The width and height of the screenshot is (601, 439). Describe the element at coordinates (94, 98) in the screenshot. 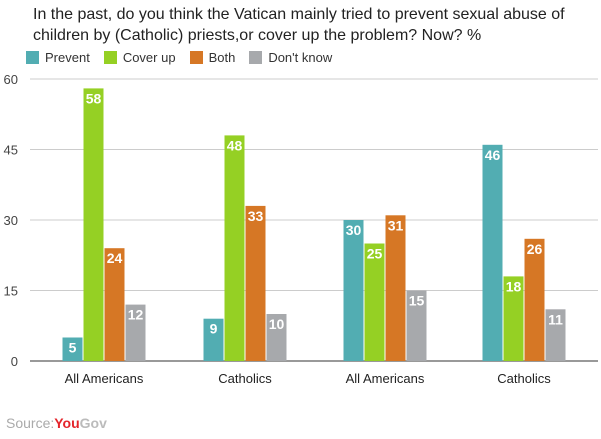

I see `data-label: 58` at that location.